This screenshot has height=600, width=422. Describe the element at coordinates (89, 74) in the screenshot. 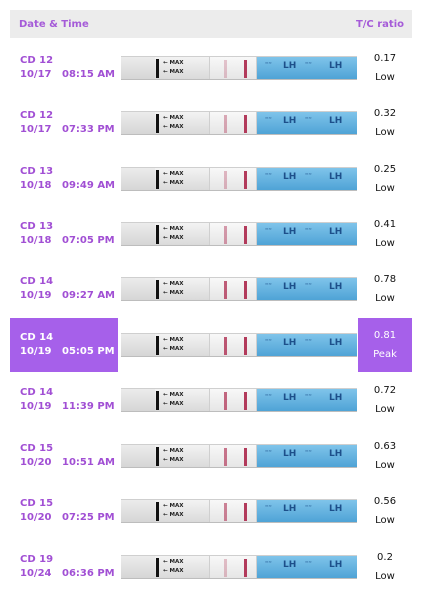

I see `test-time: 08:15 AM` at that location.